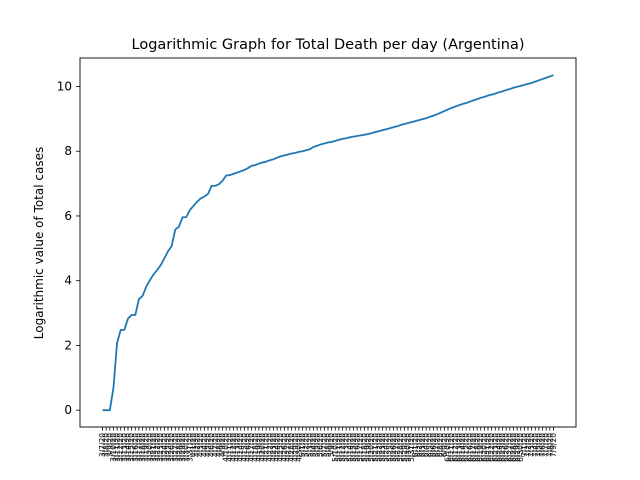 The height and width of the screenshot is (480, 640). What do you see at coordinates (208, 445) in the screenshot?
I see `x-tick-label: 4/5/20` at bounding box center [208, 445].